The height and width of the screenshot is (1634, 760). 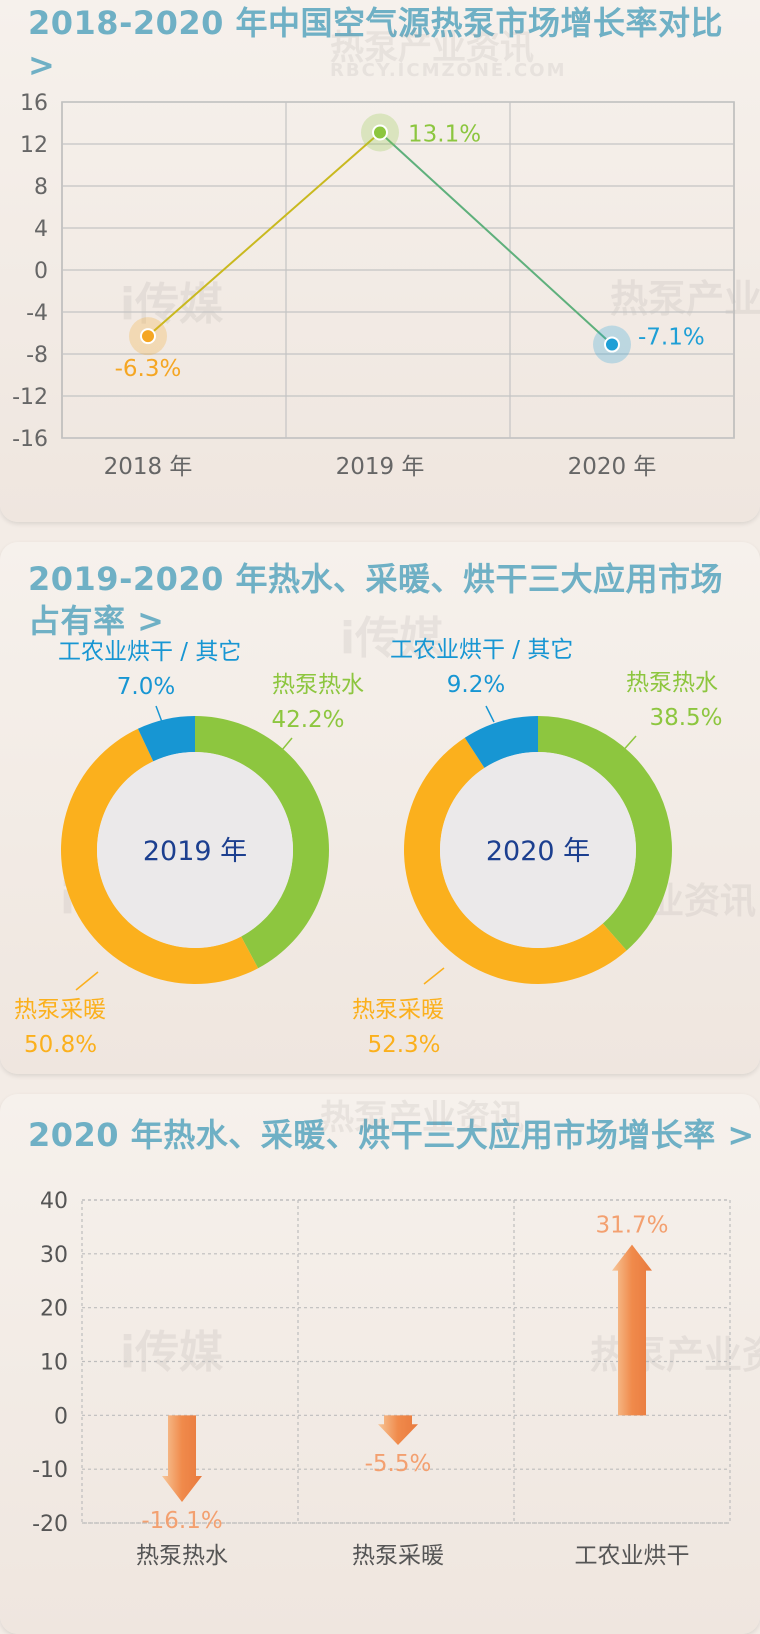 What do you see at coordinates (30, 397) in the screenshot?
I see `y-tick-label: -12` at bounding box center [30, 397].